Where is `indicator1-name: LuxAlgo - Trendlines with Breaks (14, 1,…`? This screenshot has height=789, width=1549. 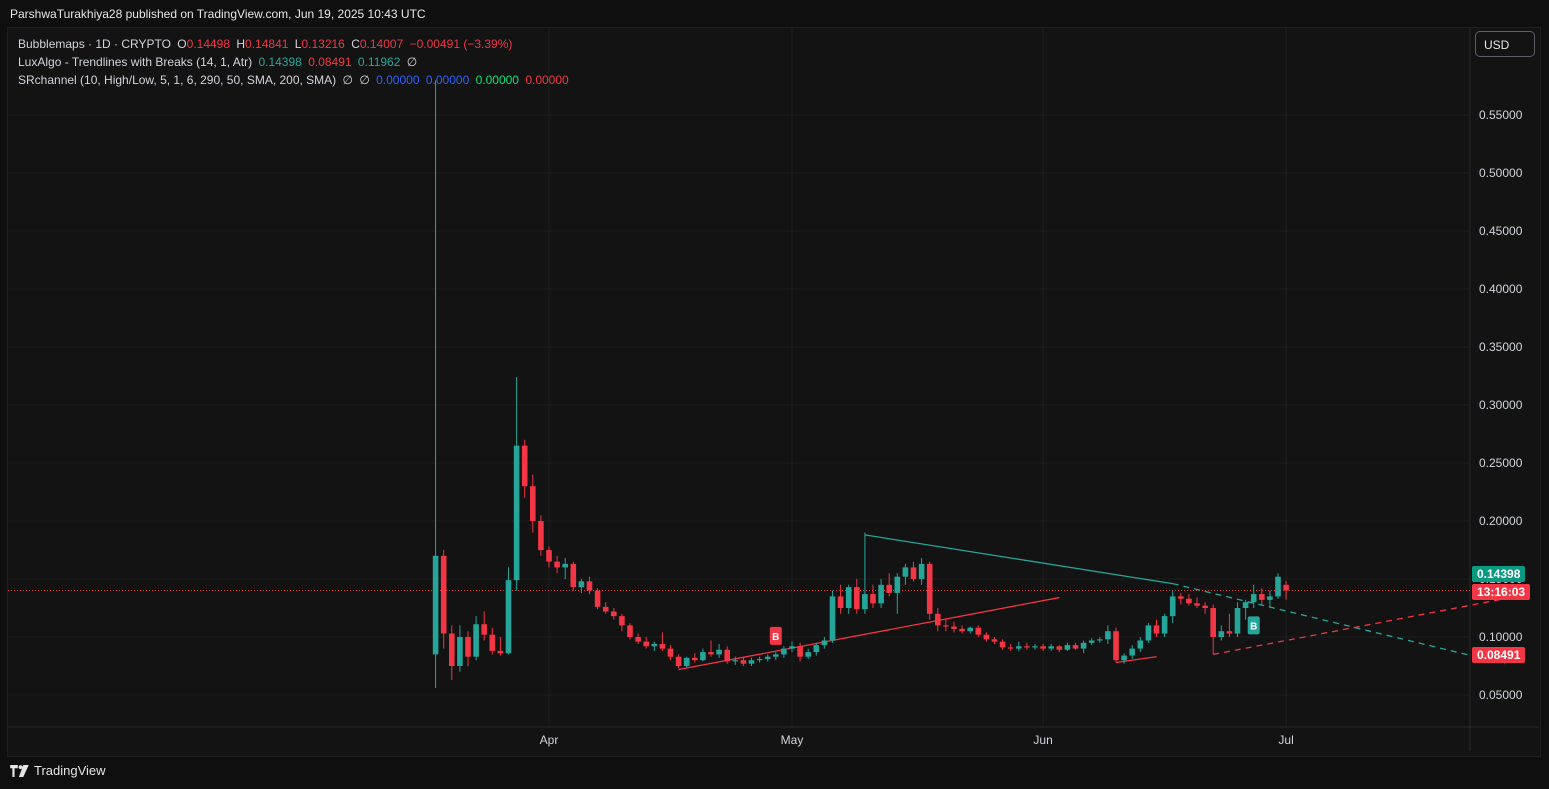 indicator1-name: LuxAlgo - Trendlines with Breaks (14, 1,… is located at coordinates (135, 62).